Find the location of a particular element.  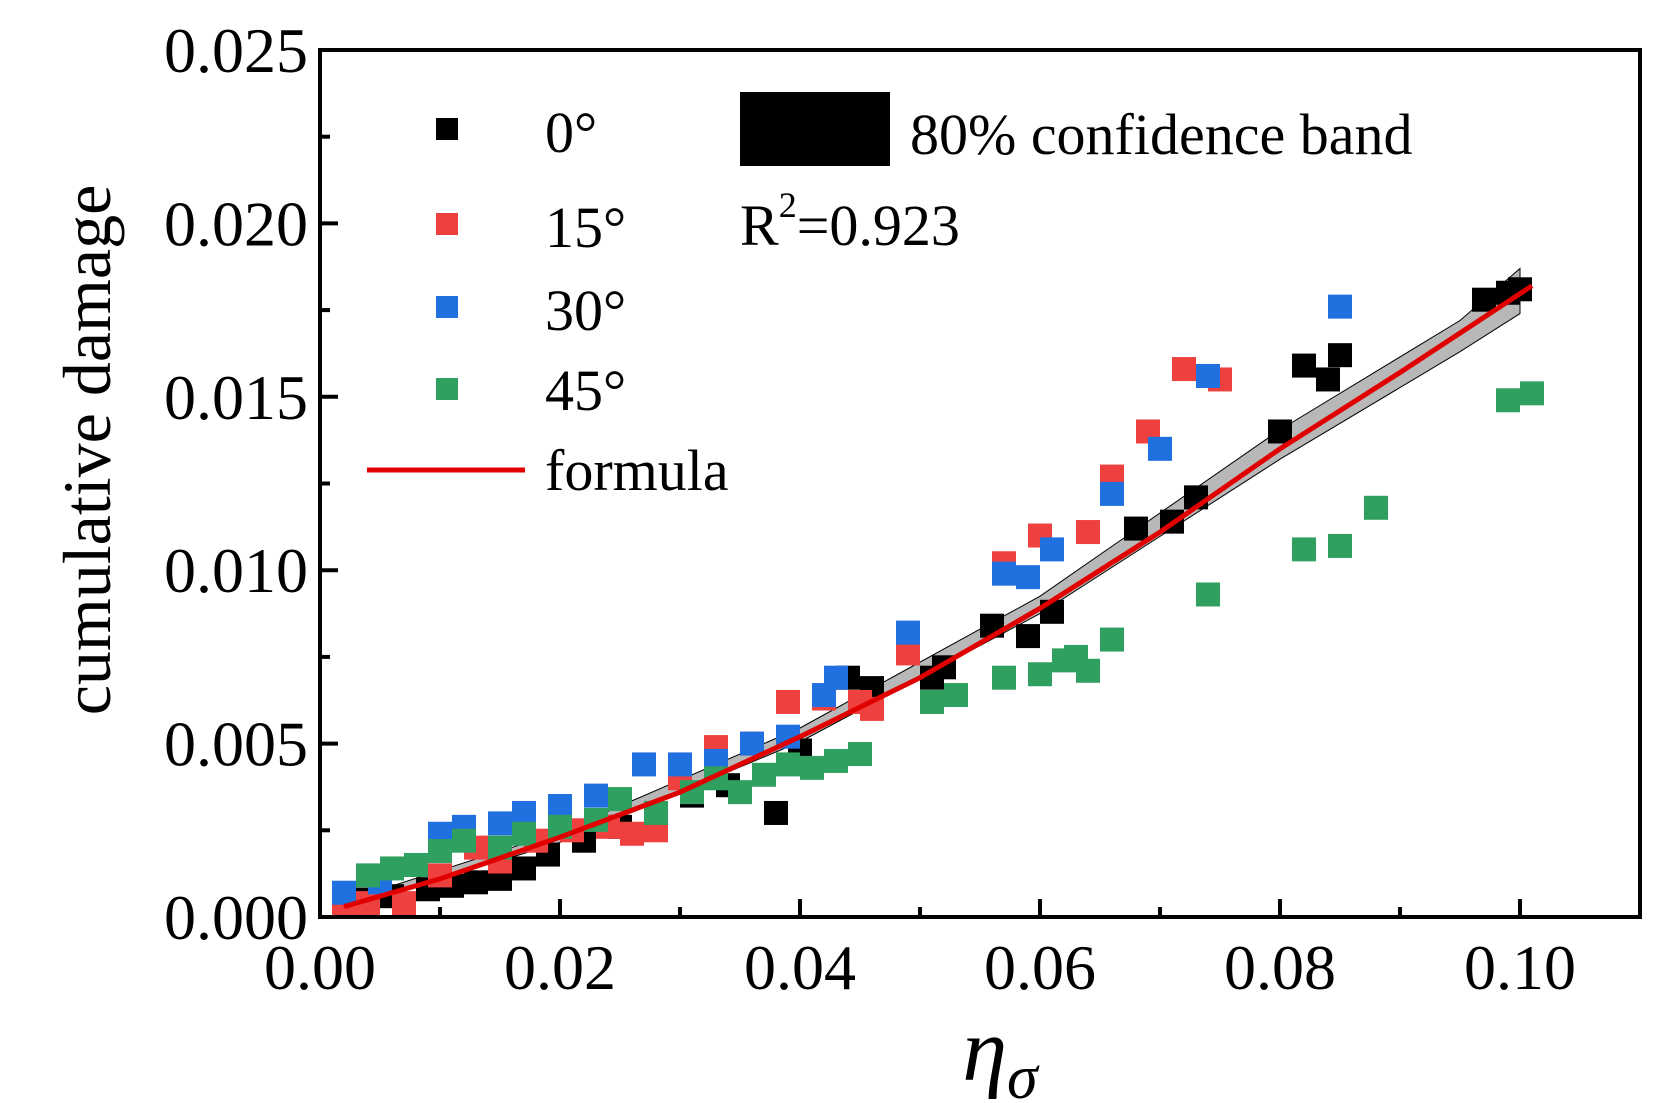

x-tick-label-4: 0.08 is located at coordinates (1280, 967).